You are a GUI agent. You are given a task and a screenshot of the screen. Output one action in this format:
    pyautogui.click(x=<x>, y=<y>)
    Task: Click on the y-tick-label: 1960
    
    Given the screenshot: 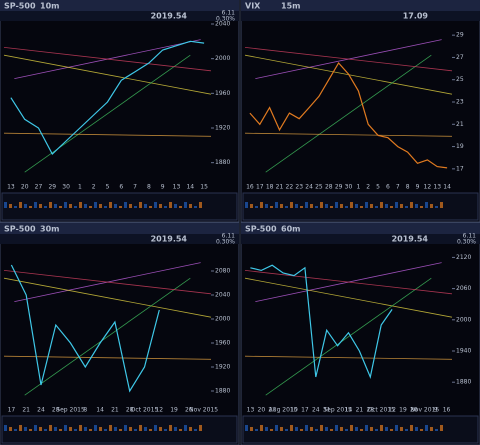 What is the action you would take?
    pyautogui.click(x=222, y=93)
    